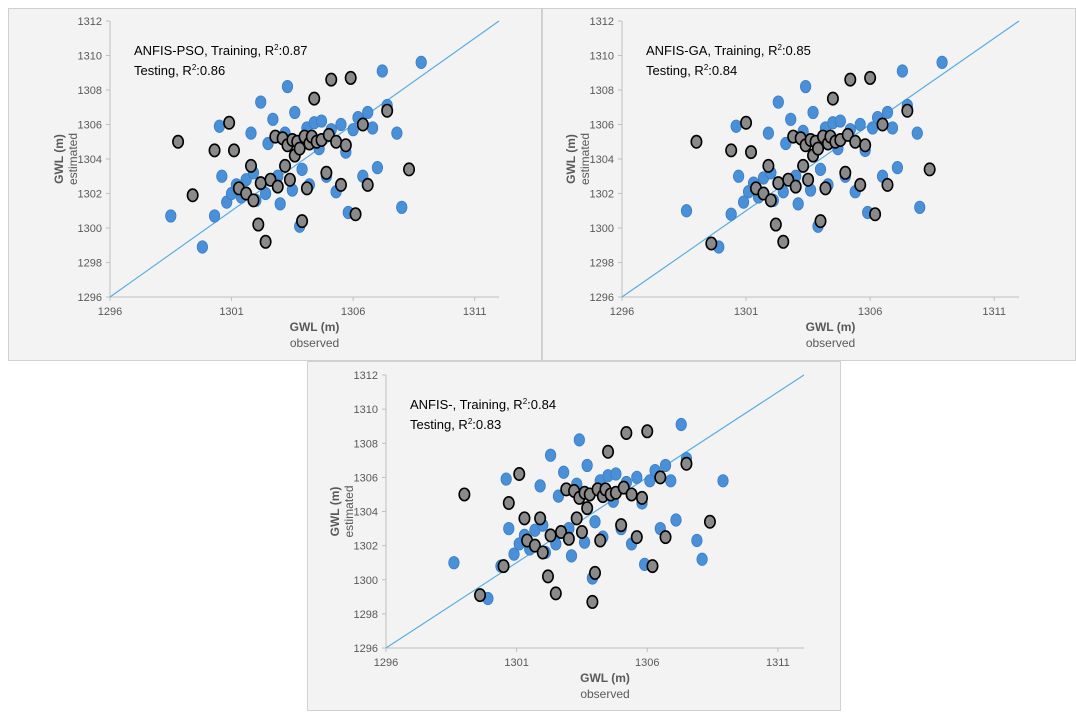 Image resolution: width=1076 pixels, height=712 pixels. What do you see at coordinates (541, 404) in the screenshot?
I see `annotation-line1-value: :0.84` at bounding box center [541, 404].